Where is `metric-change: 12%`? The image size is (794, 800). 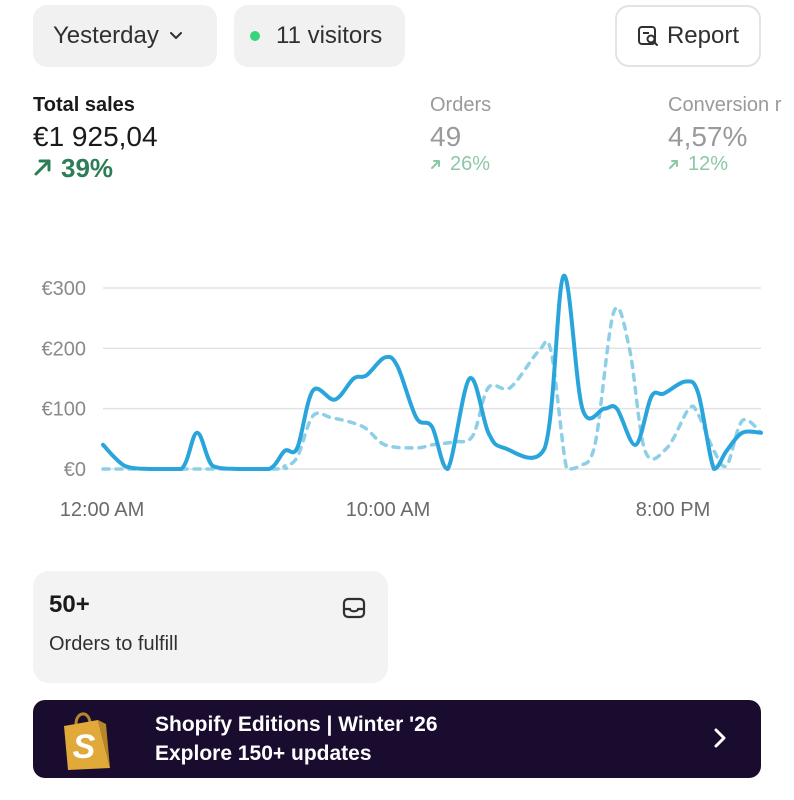 metric-change: 12% is located at coordinates (724, 164).